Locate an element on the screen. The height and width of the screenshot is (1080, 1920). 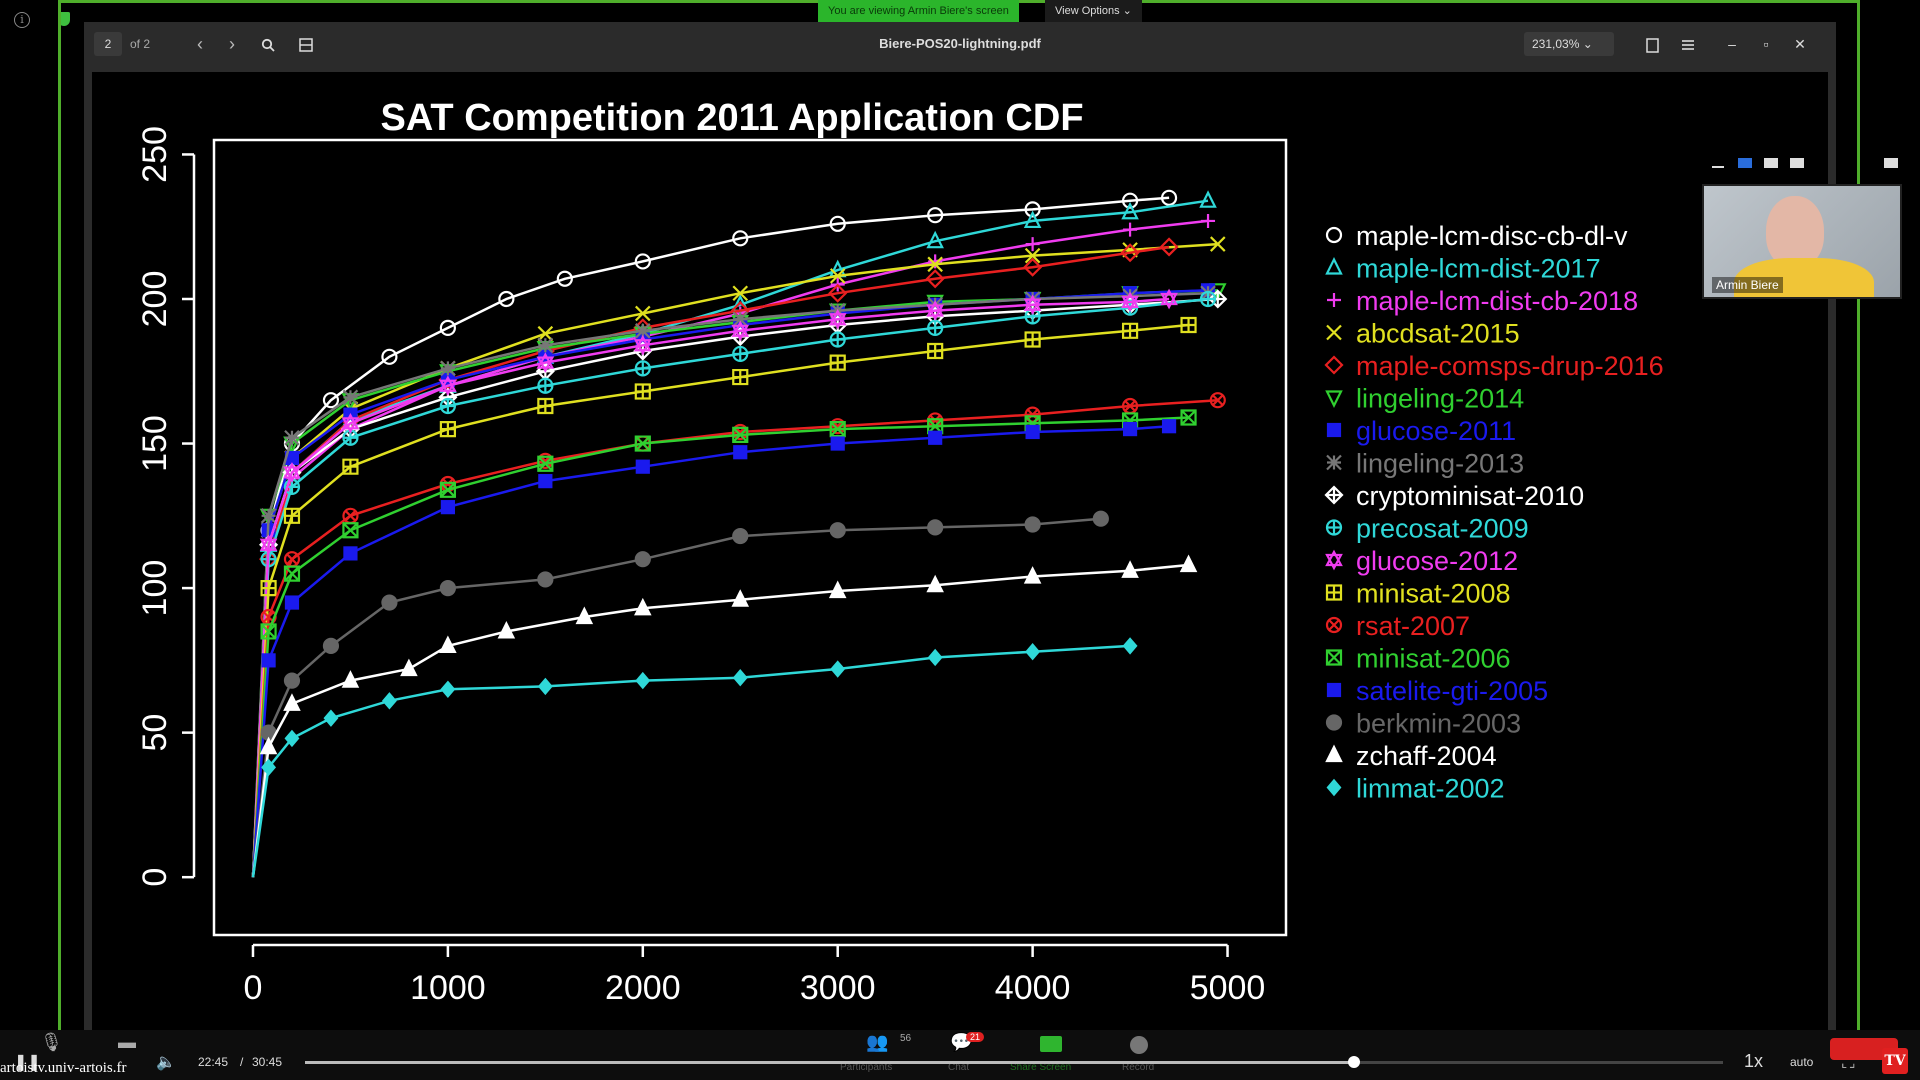
legend-label: abcdsat-2015 is located at coordinates (1438, 334).